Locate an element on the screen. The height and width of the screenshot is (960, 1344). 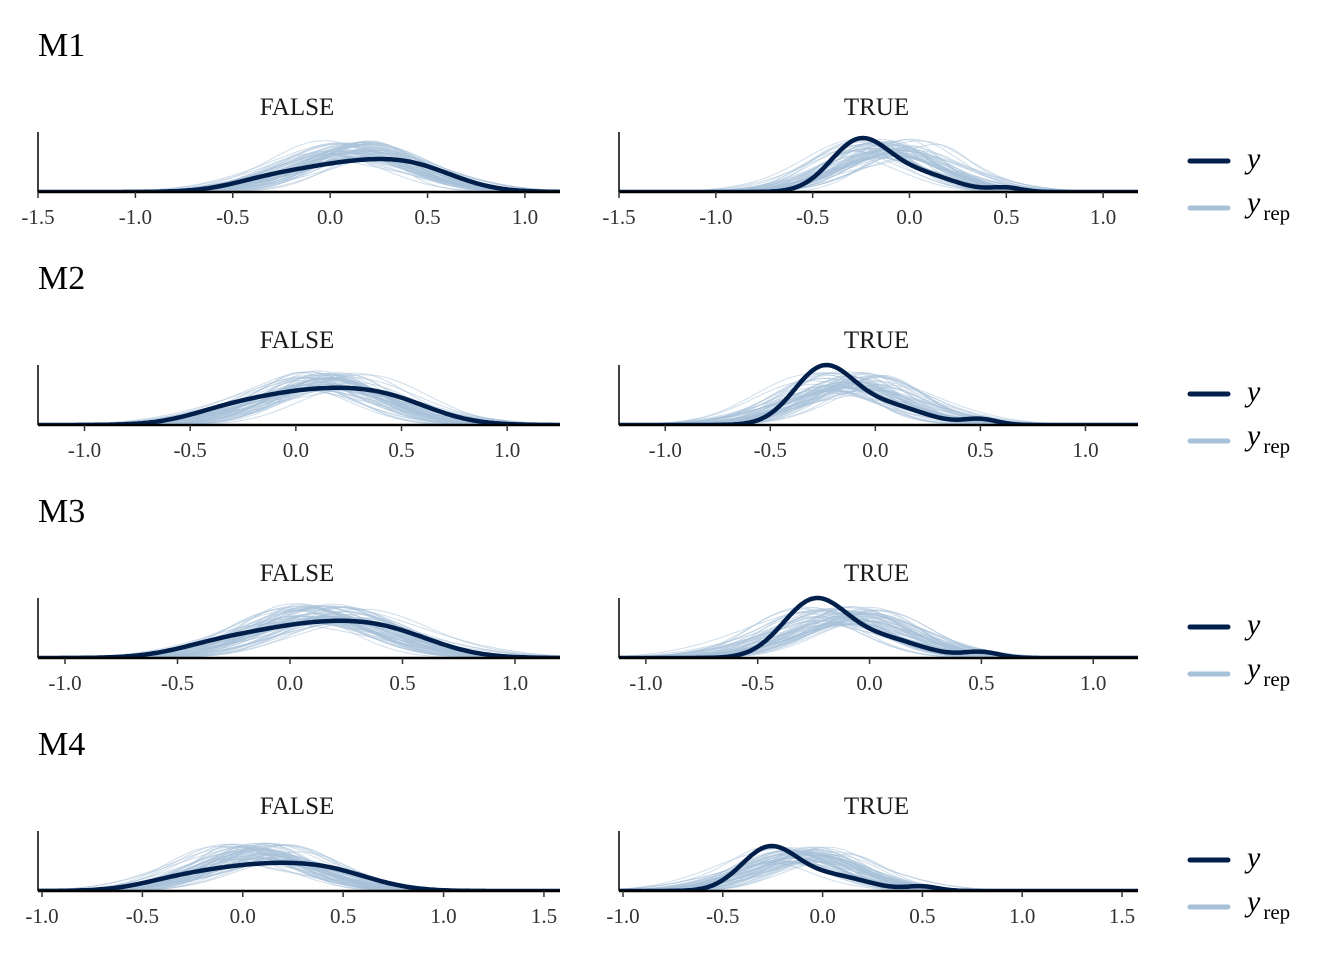
row-title: M2 is located at coordinates (61, 278).